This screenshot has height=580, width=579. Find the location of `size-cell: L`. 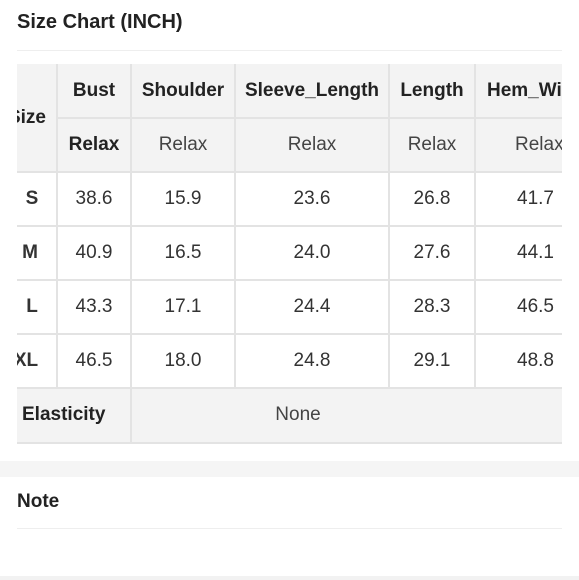

size-cell: L is located at coordinates (37, 307).